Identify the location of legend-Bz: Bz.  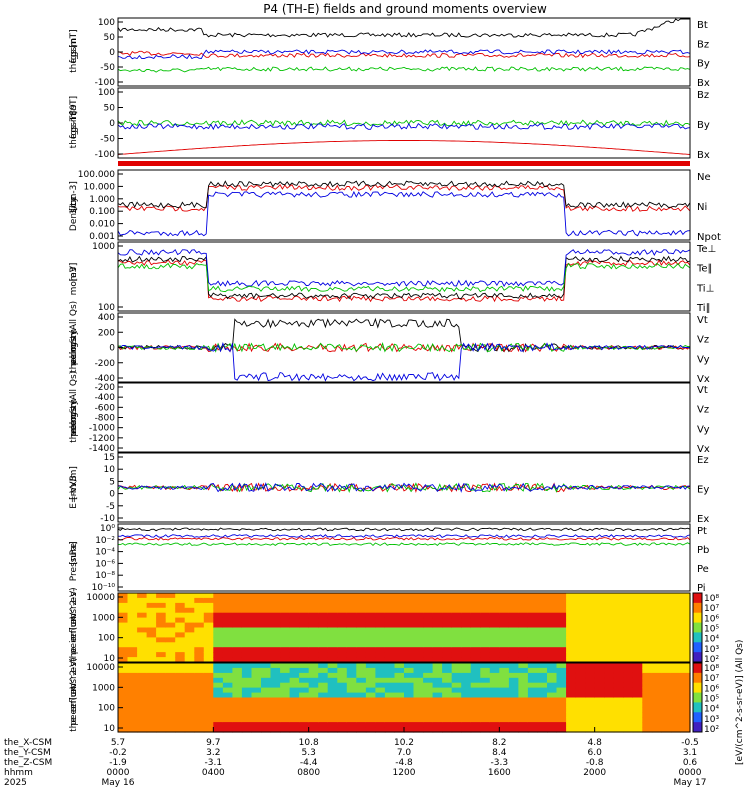
(703, 44).